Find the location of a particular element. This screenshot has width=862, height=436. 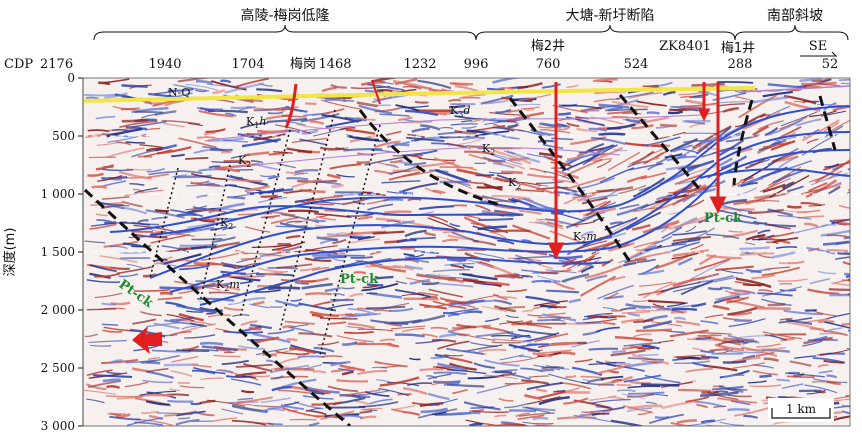

region-label-datang: 大塘-新圩断陷 is located at coordinates (609, 16).